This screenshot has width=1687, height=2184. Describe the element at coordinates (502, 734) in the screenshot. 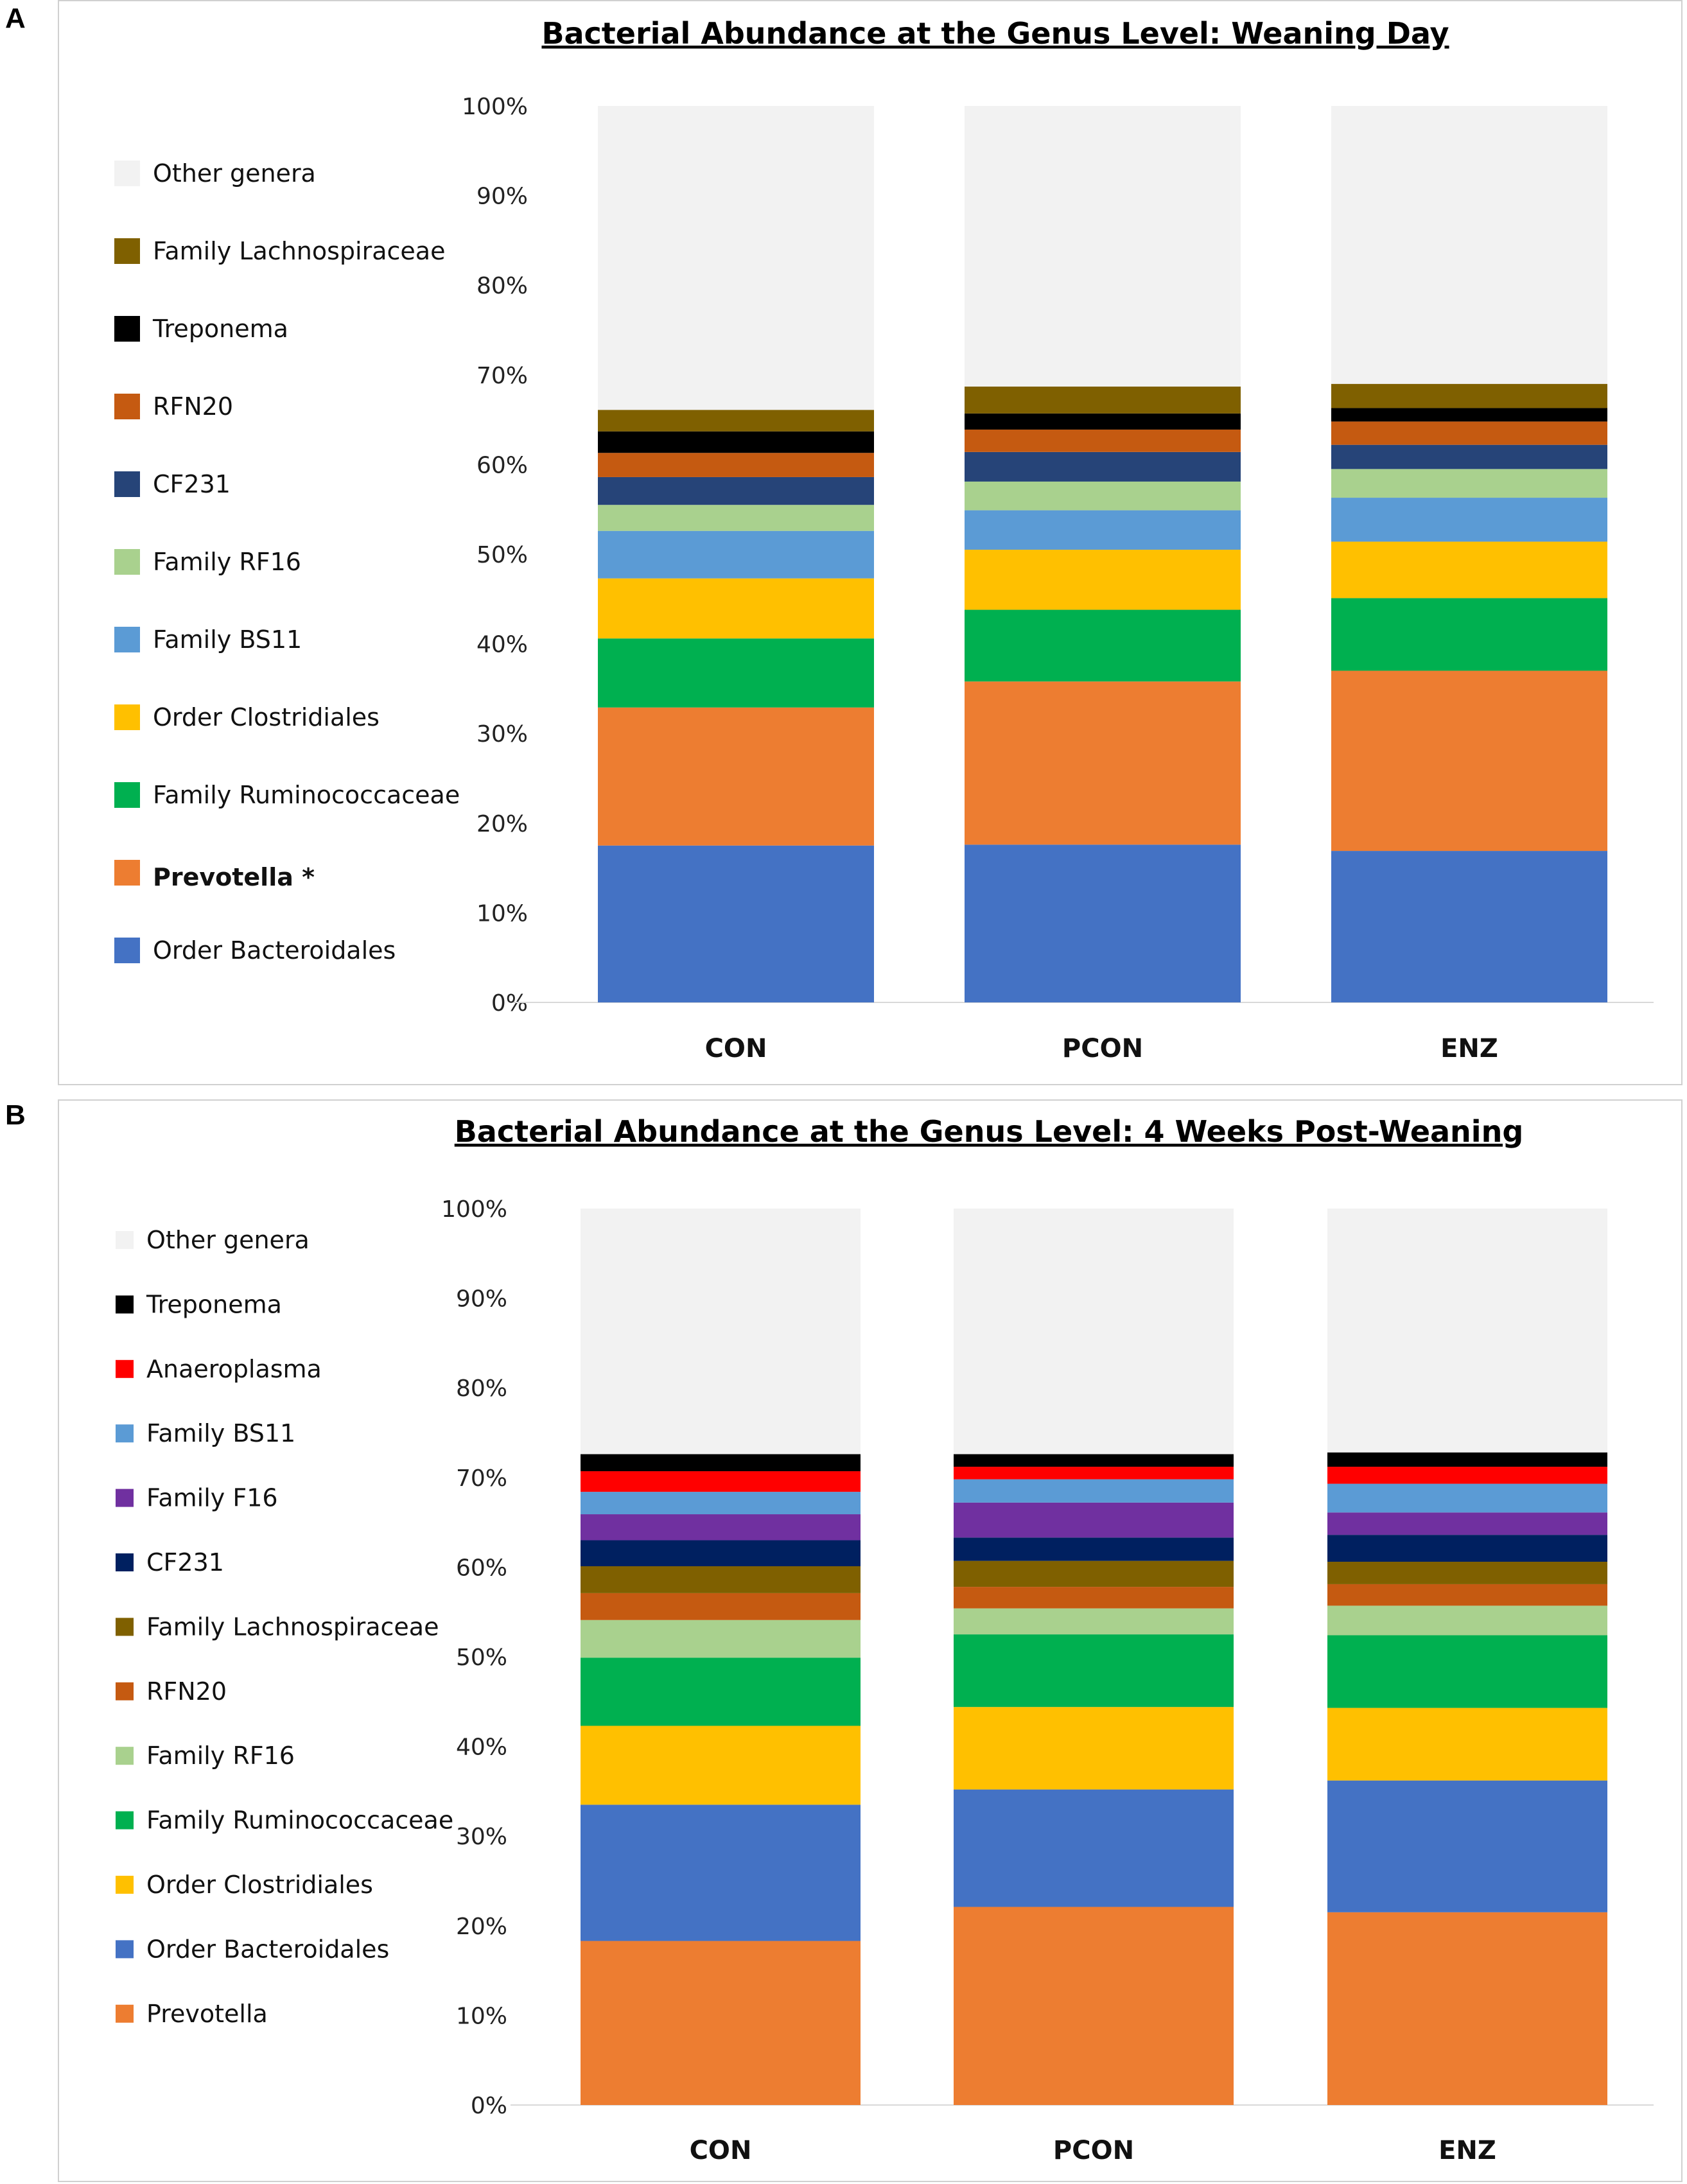

I see `y-tick-label: 30%` at that location.